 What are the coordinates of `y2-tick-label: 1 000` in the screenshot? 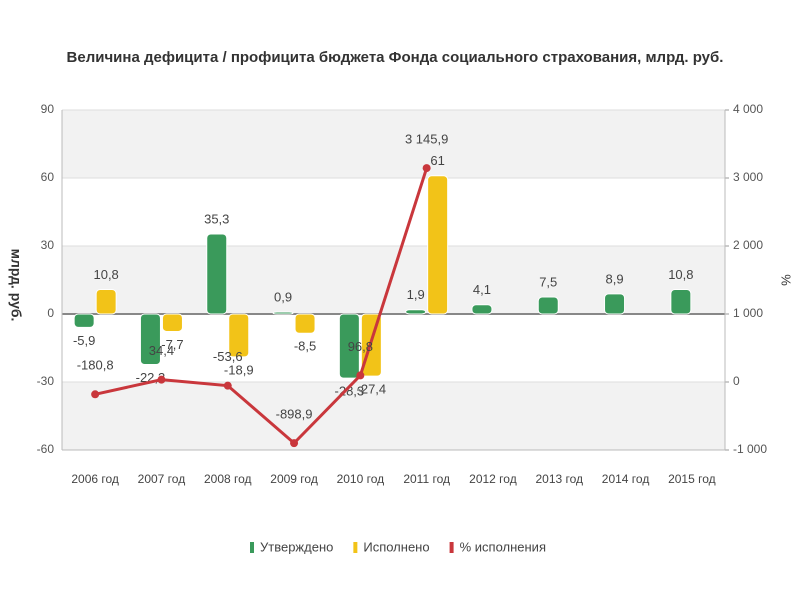 It's located at (748, 313).